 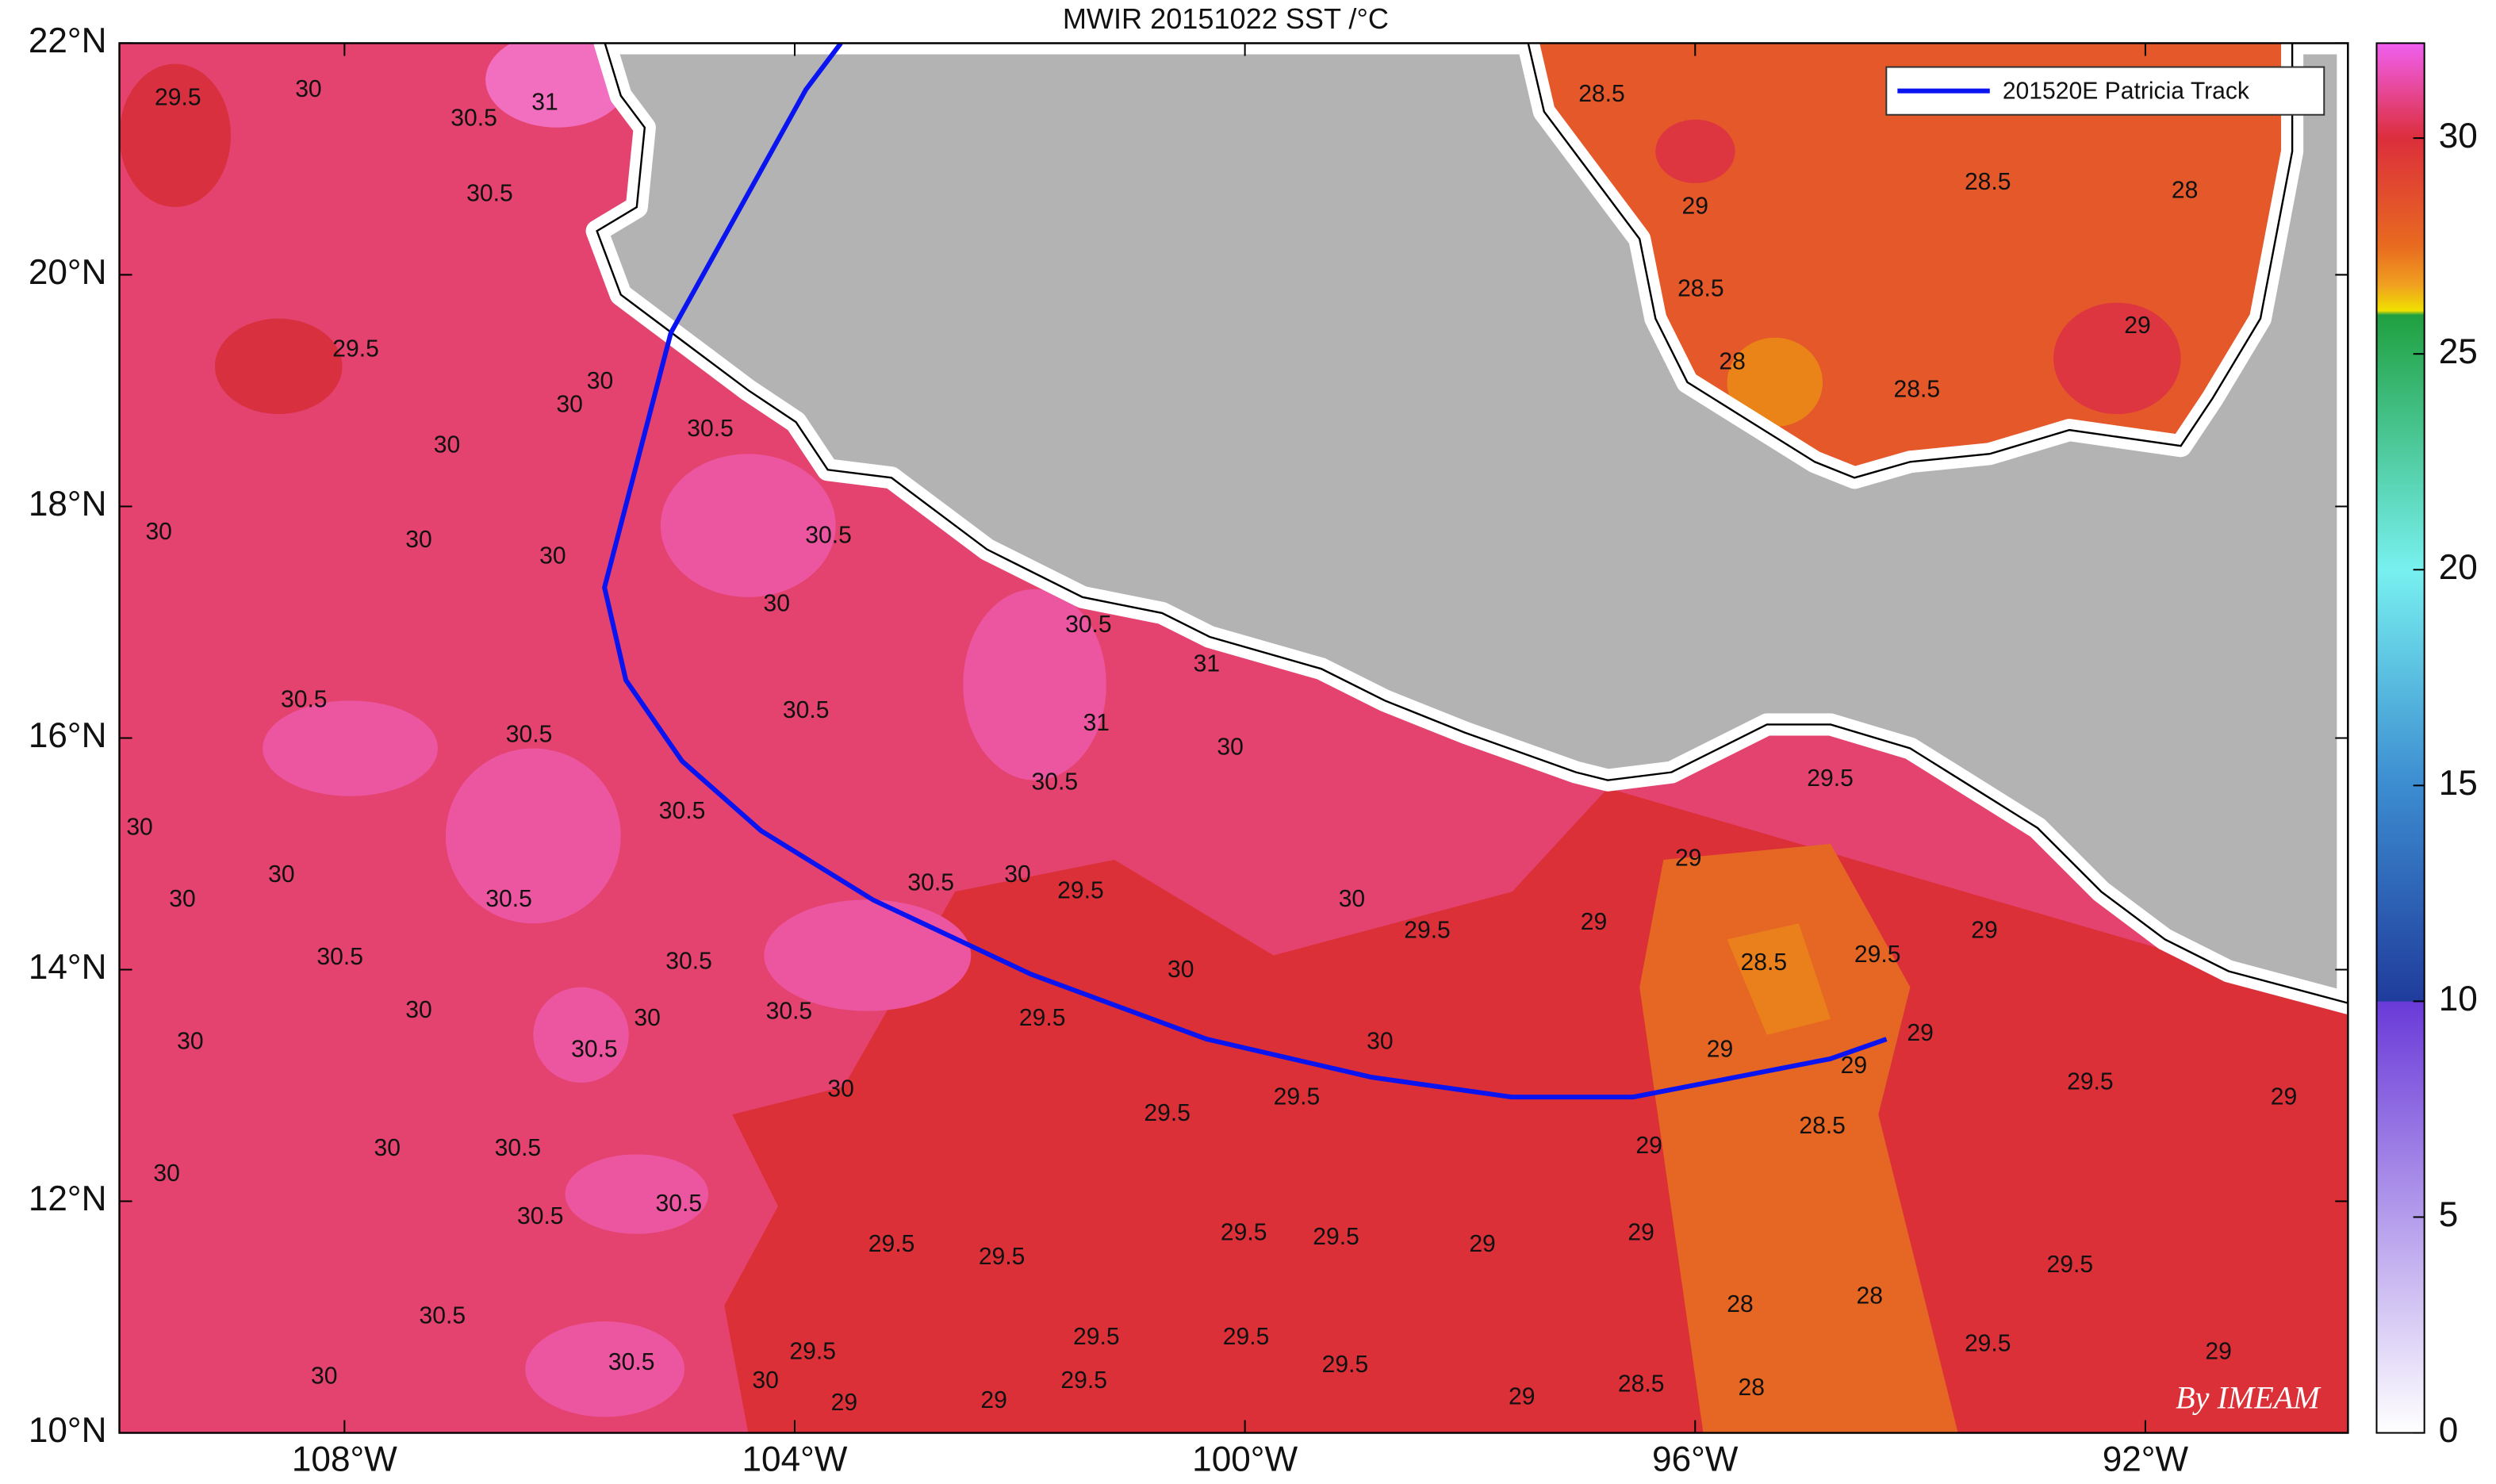 I want to click on y-tick-label: 12°N, so click(x=68, y=1198).